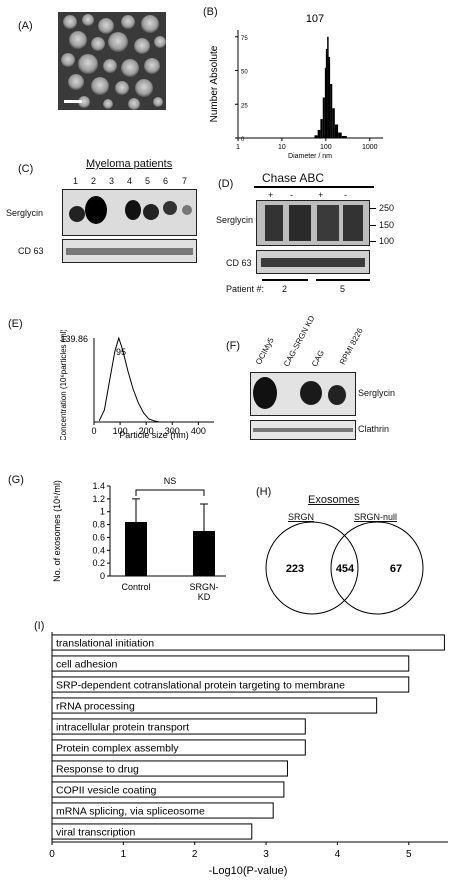  What do you see at coordinates (117, 749) in the screenshot?
I see `bar-label: Protein complex assembly` at bounding box center [117, 749].